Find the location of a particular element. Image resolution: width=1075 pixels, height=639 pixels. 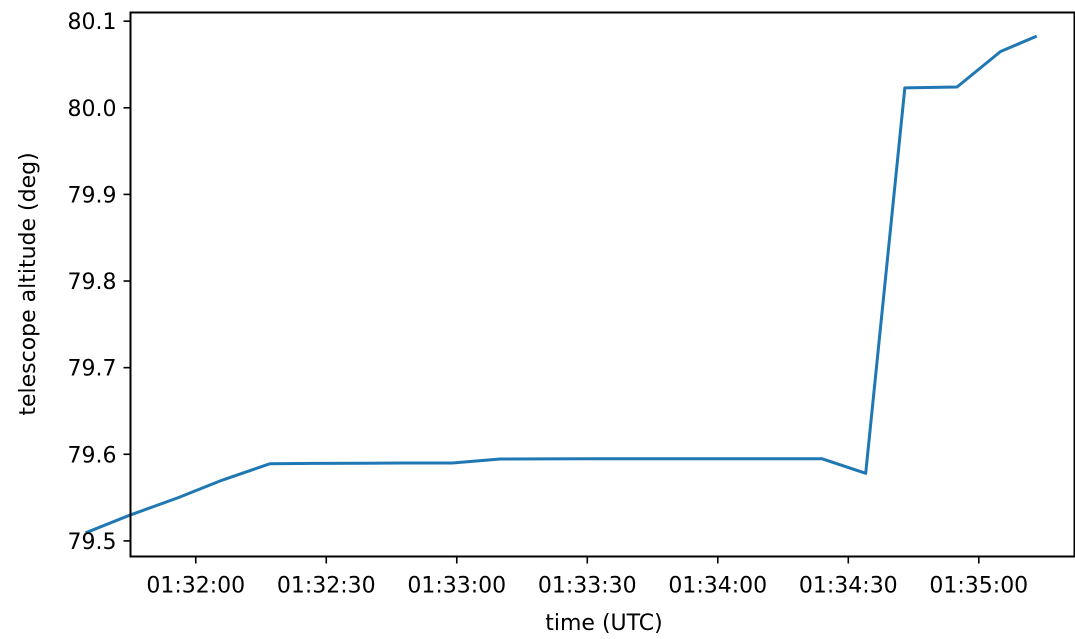

y-tick-label: 80.0 is located at coordinates (92, 109).